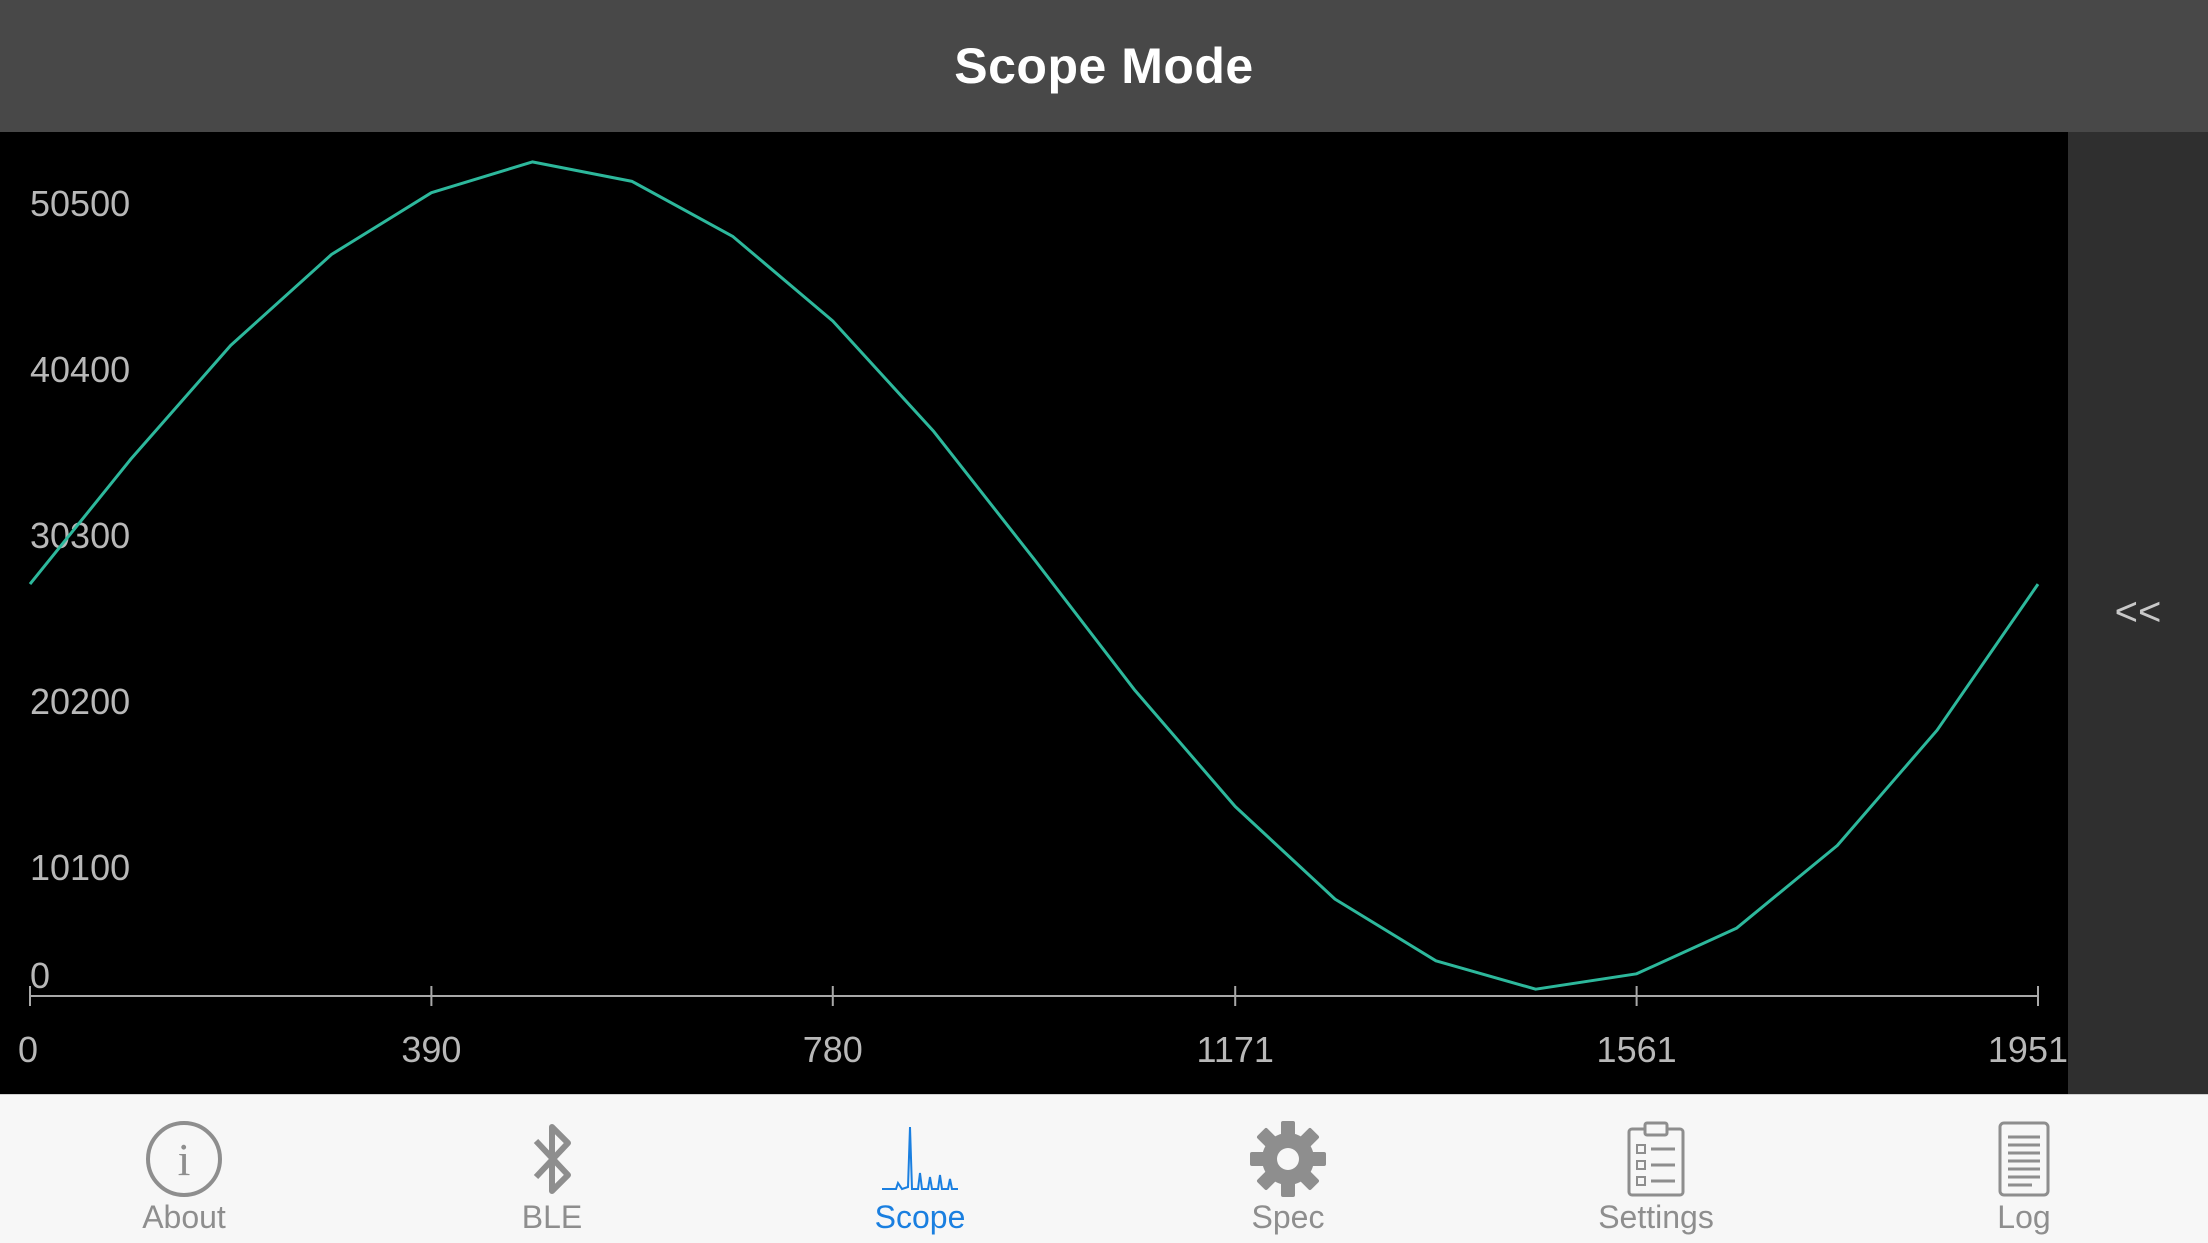 Image resolution: width=2208 pixels, height=1243 pixels. Describe the element at coordinates (552, 1217) in the screenshot. I see `tab-label: BLE` at that location.